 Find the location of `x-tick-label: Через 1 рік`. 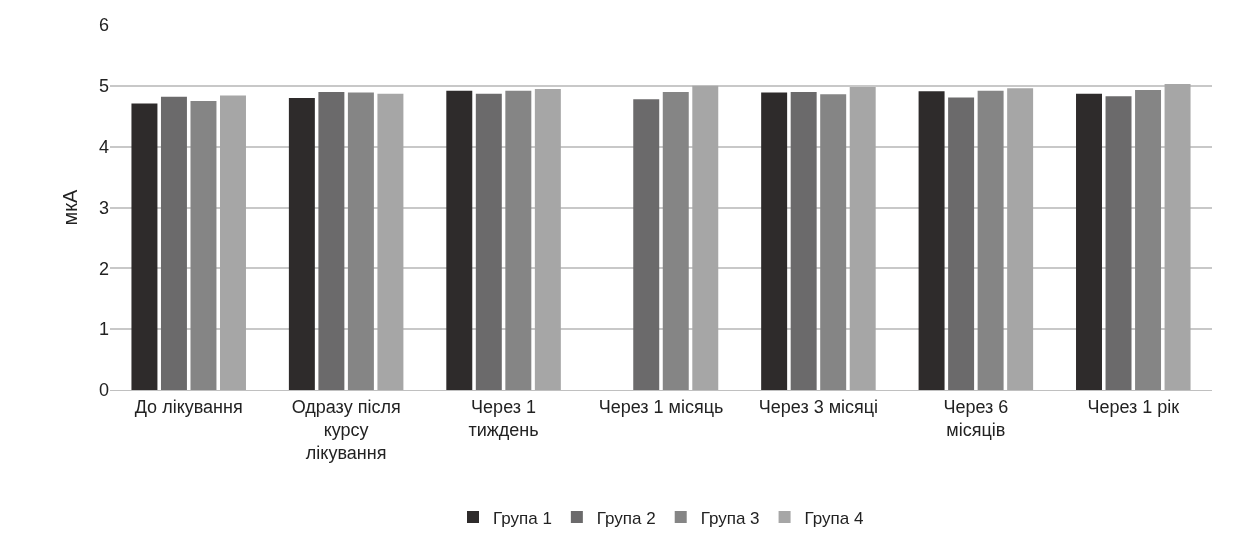

x-tick-label: Через 1 рік is located at coordinates (1133, 406).